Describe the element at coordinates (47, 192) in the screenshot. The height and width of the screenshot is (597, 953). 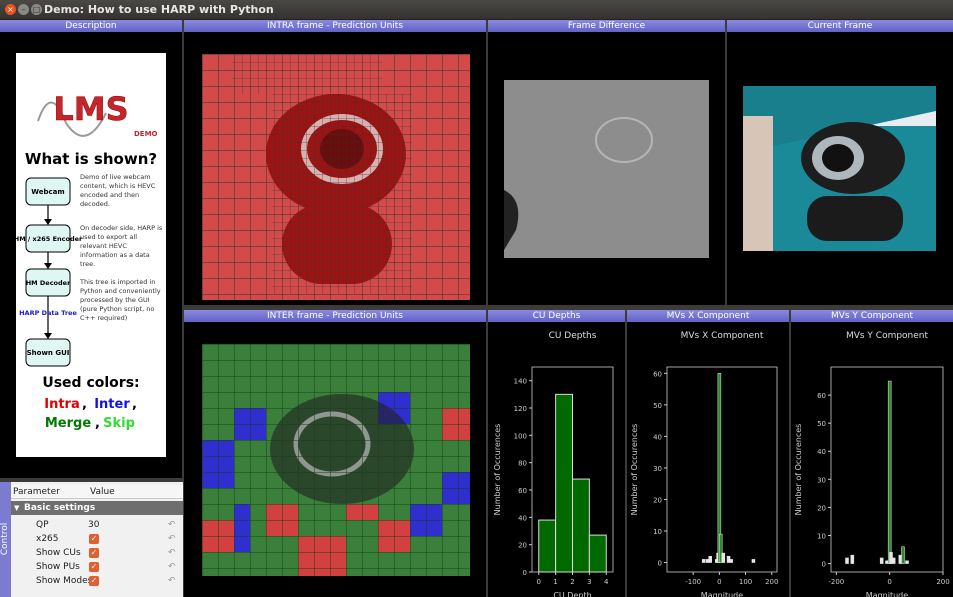
I see `flow-webcam: Webcam` at that location.